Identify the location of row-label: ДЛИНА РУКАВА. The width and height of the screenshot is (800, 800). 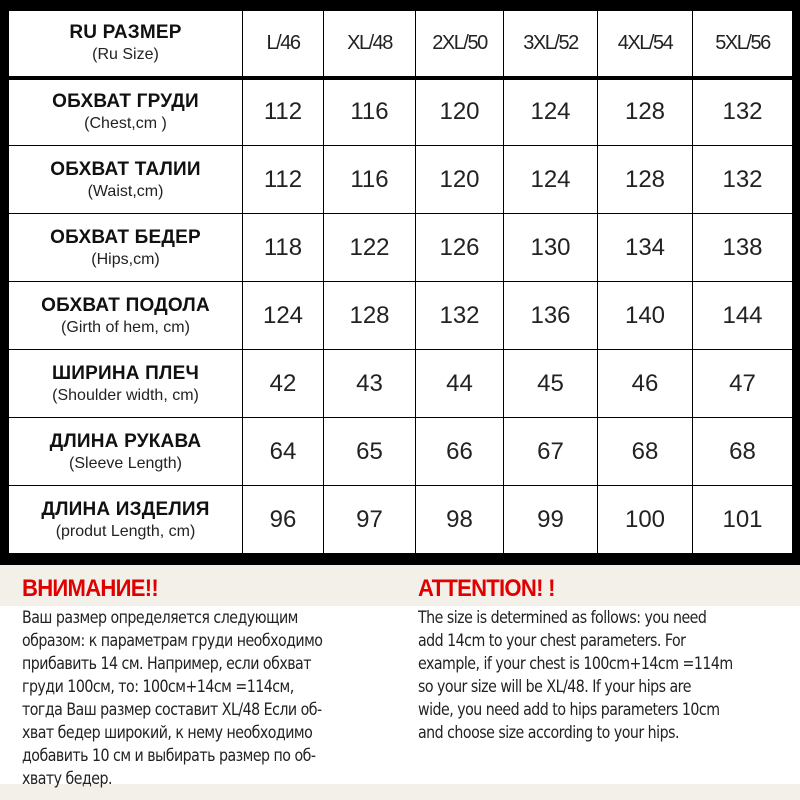
(125, 441).